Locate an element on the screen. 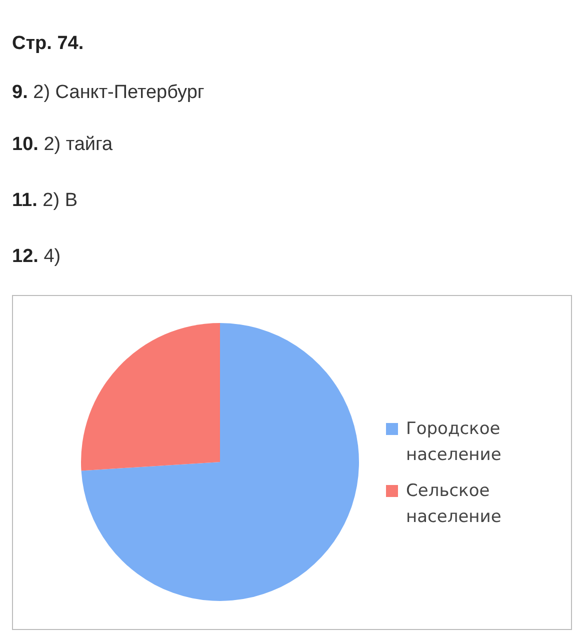  text: 9. 2) Санкт-Петербург is located at coordinates (108, 93).